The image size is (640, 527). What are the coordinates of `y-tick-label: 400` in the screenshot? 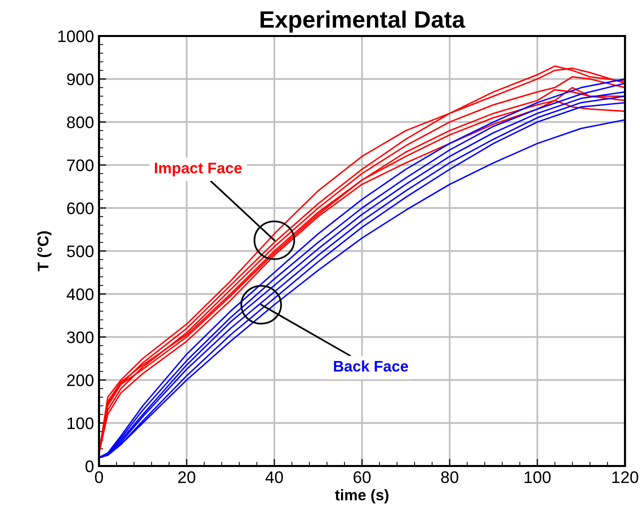 It's located at (80, 294).